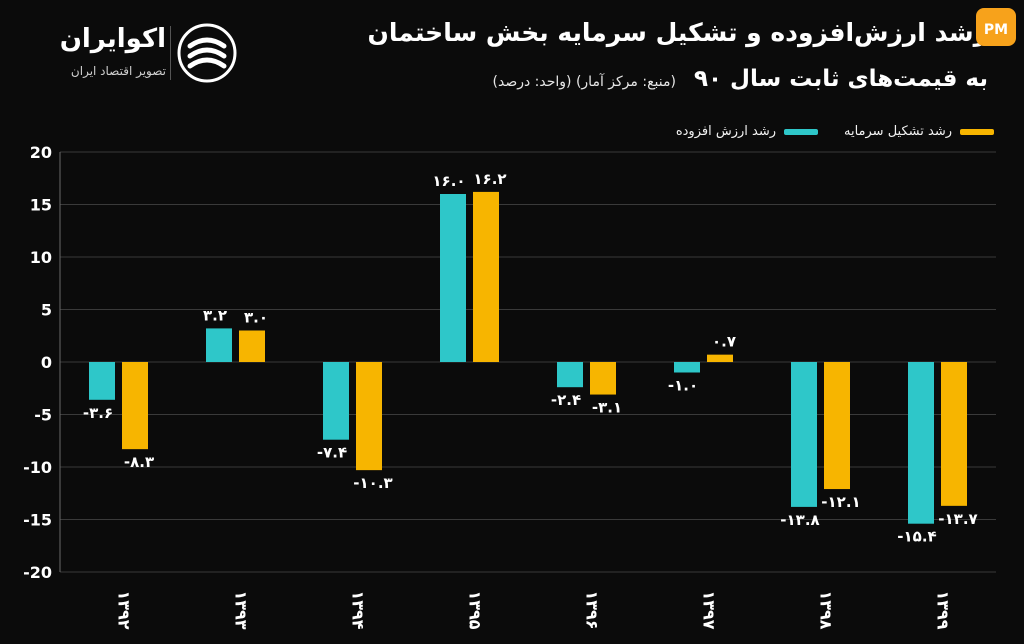 This screenshot has height=644, width=1024. What do you see at coordinates (41, 205) in the screenshot?
I see `y-tick-label: 15` at bounding box center [41, 205].